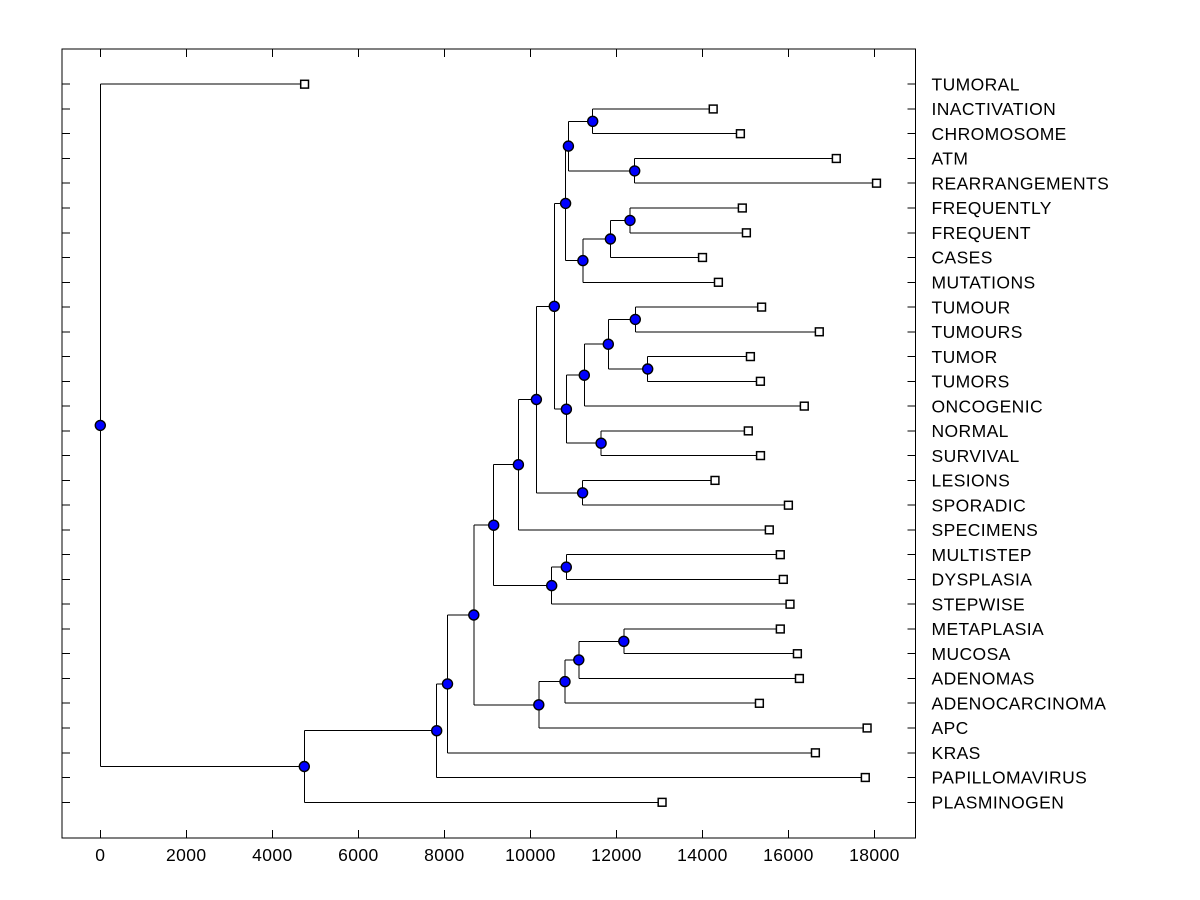  What do you see at coordinates (981, 233) in the screenshot?
I see `svg-text: FREQUENT` at bounding box center [981, 233].